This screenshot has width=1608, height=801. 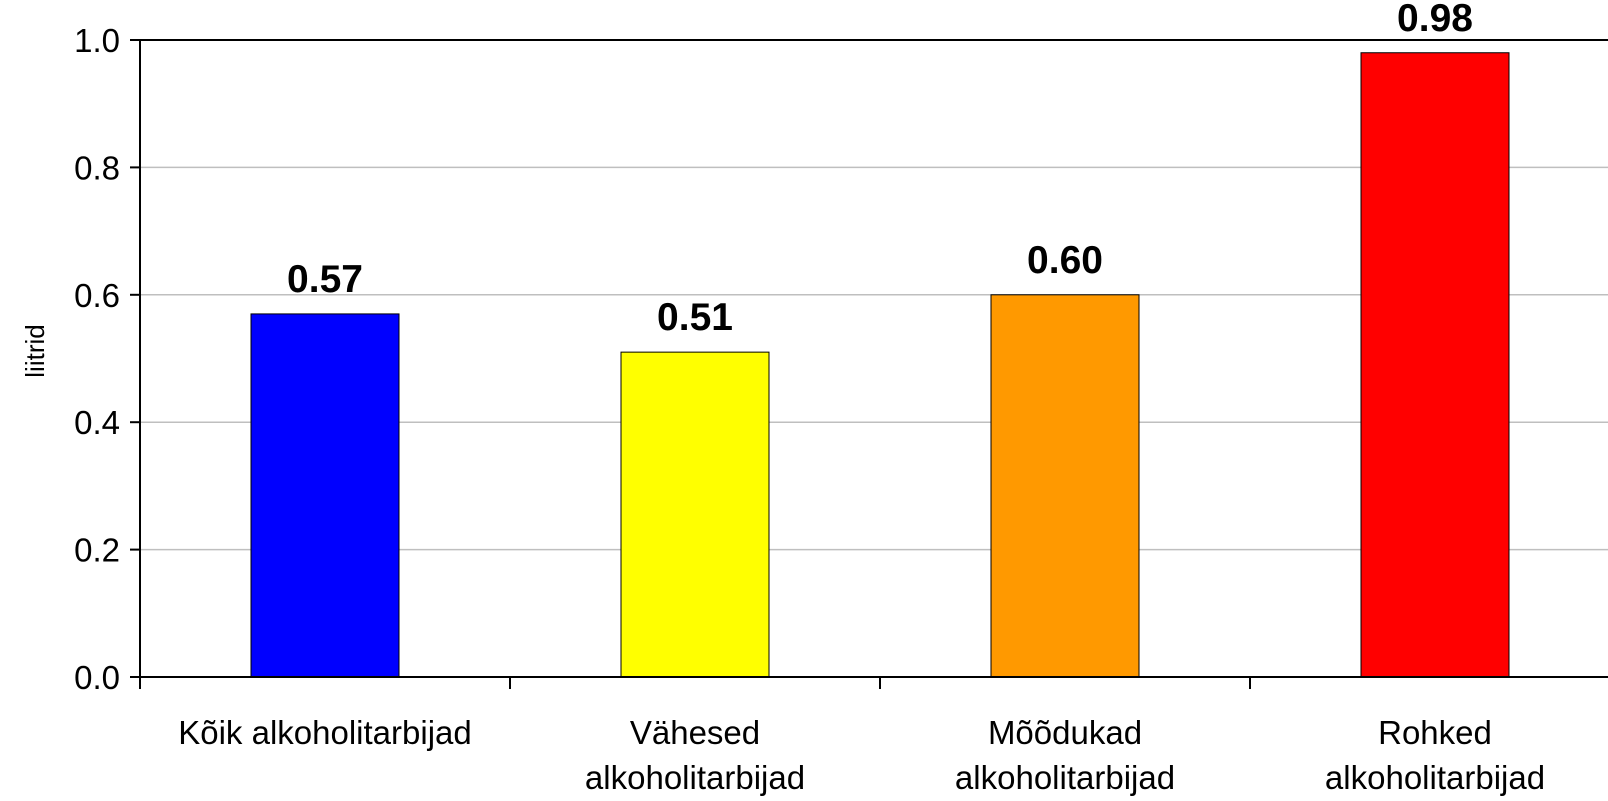 I want to click on y-tick-label: 0.6, so click(x=97, y=295).